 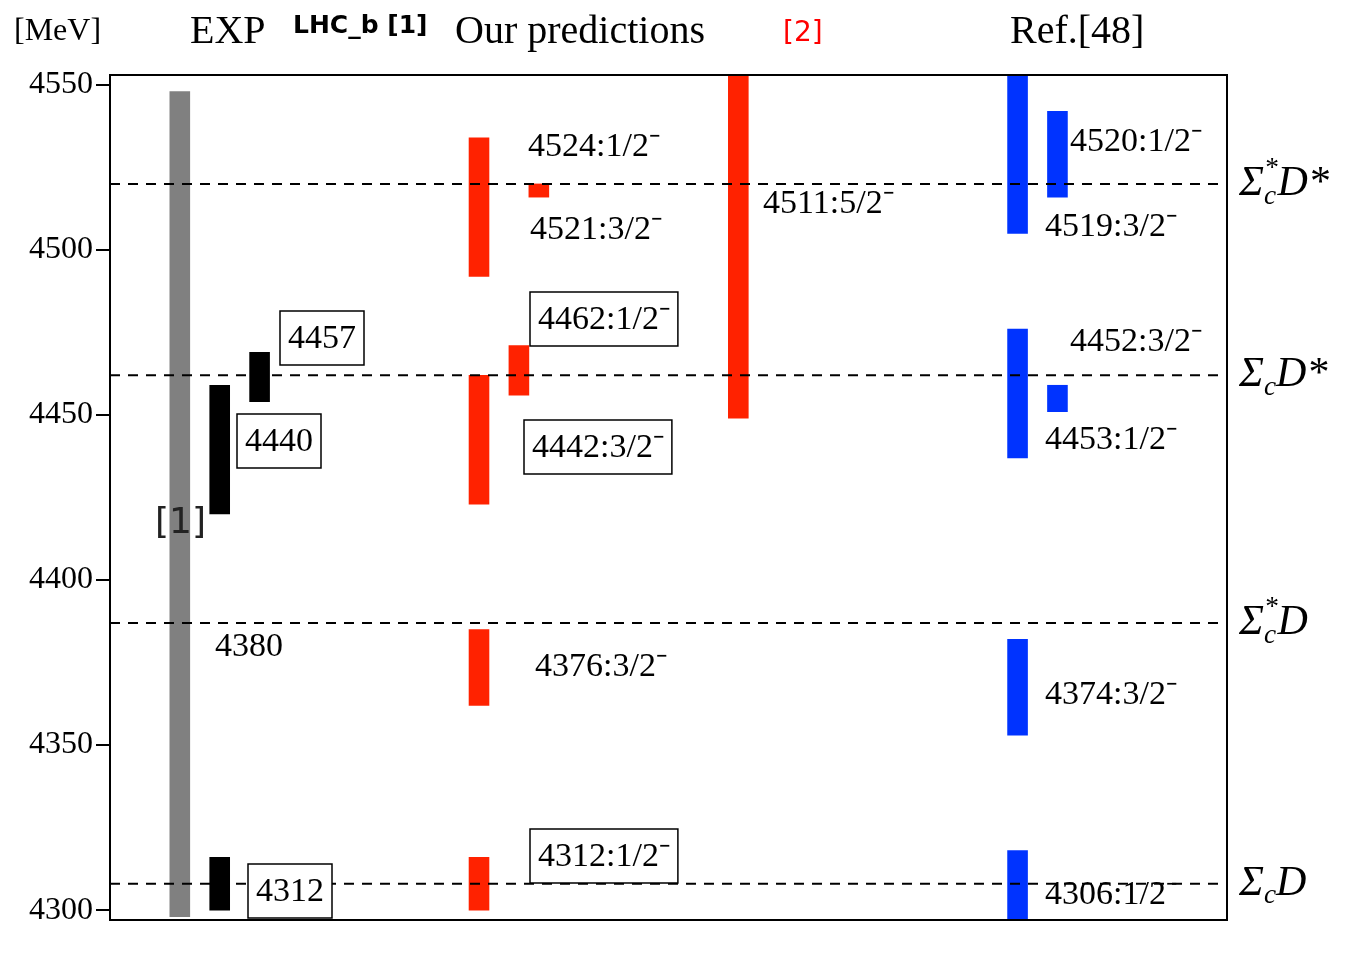 I want to click on annotation: 4442:3/2⁻, so click(x=598, y=445).